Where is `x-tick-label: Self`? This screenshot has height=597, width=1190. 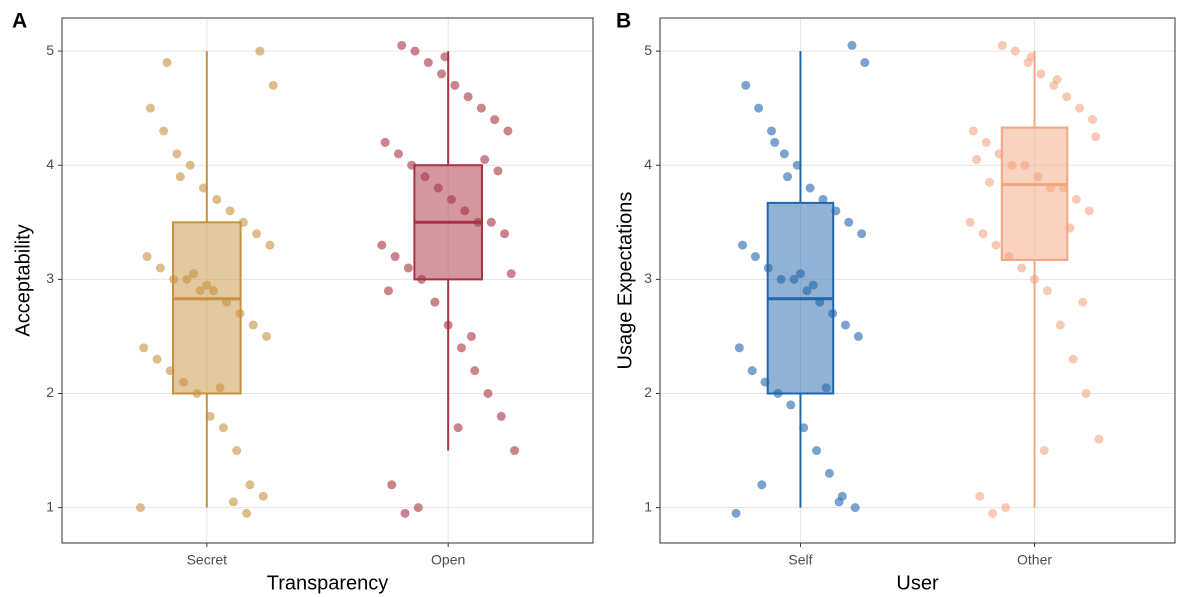 x-tick-label: Self is located at coordinates (800, 560).